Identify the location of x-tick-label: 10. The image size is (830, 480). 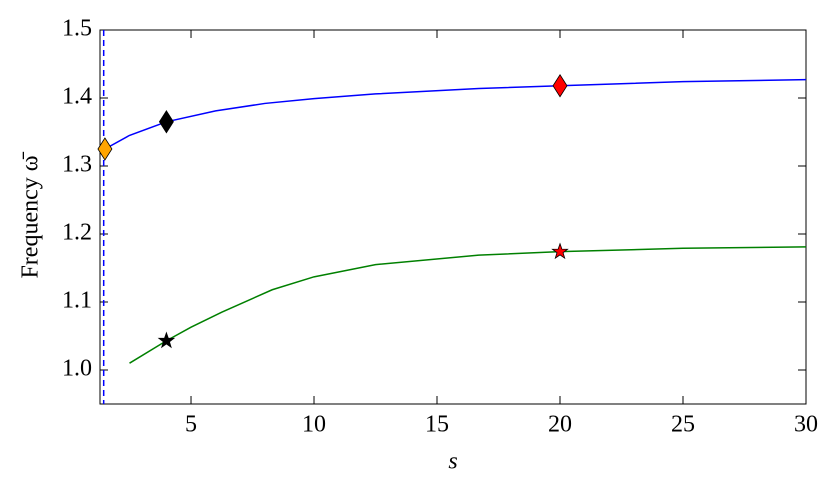
(314, 425).